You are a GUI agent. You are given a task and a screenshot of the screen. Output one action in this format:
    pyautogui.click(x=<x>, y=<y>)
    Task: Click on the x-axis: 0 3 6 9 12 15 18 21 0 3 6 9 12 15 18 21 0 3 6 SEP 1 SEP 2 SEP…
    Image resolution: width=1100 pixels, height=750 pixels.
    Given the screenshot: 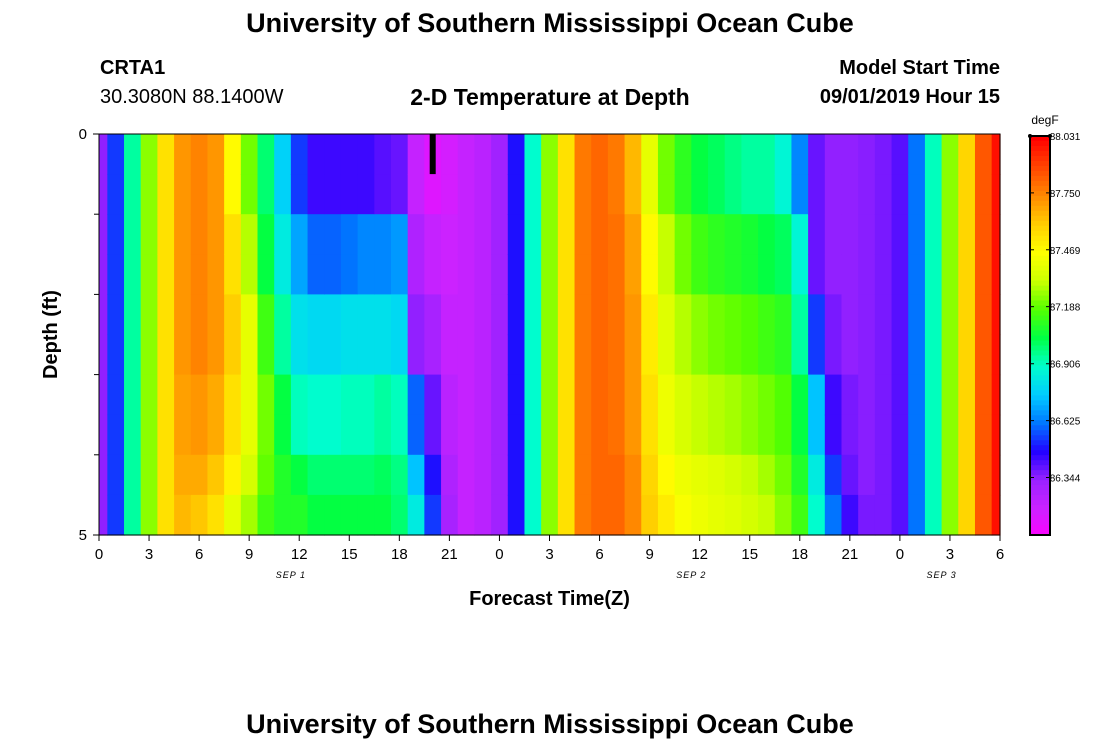 What is the action you would take?
    pyautogui.click(x=549, y=557)
    